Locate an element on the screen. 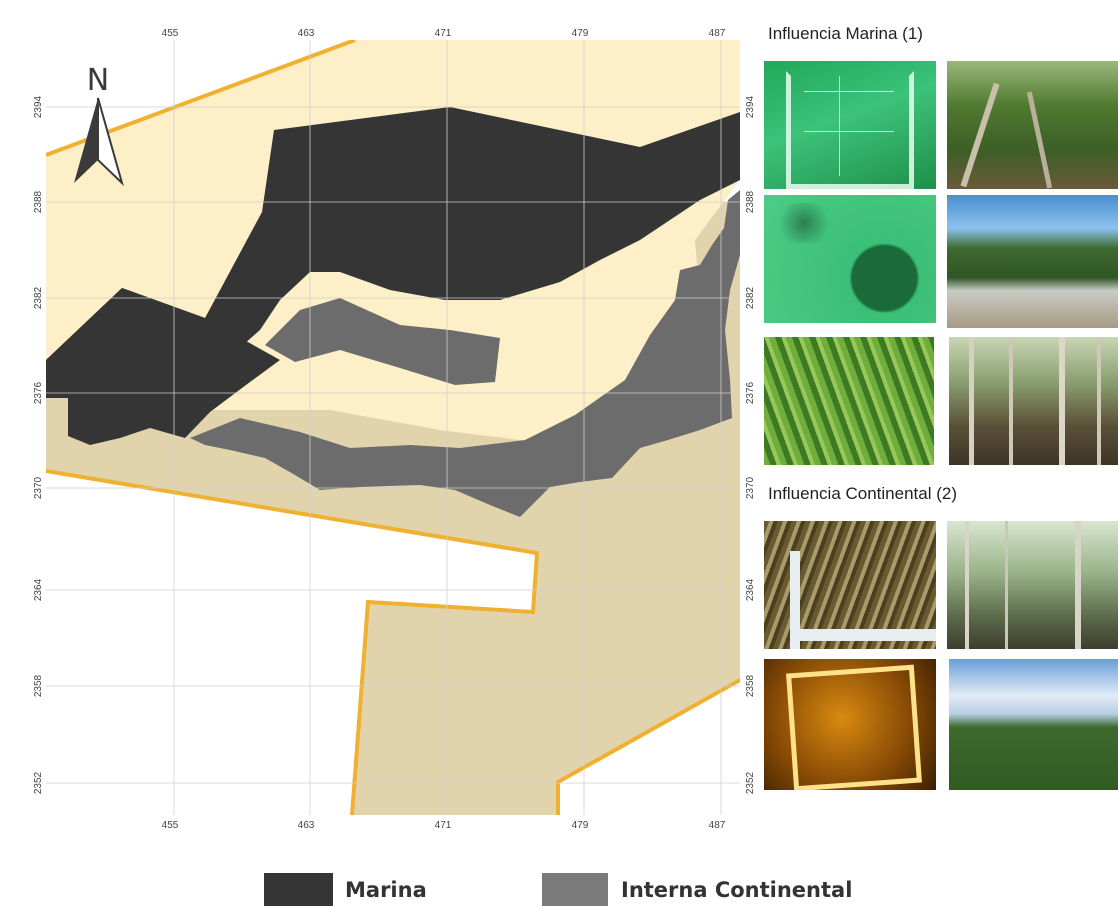 The height and width of the screenshot is (906, 1118). legend-label-interna-continental: Interna Continental is located at coordinates (737, 890).